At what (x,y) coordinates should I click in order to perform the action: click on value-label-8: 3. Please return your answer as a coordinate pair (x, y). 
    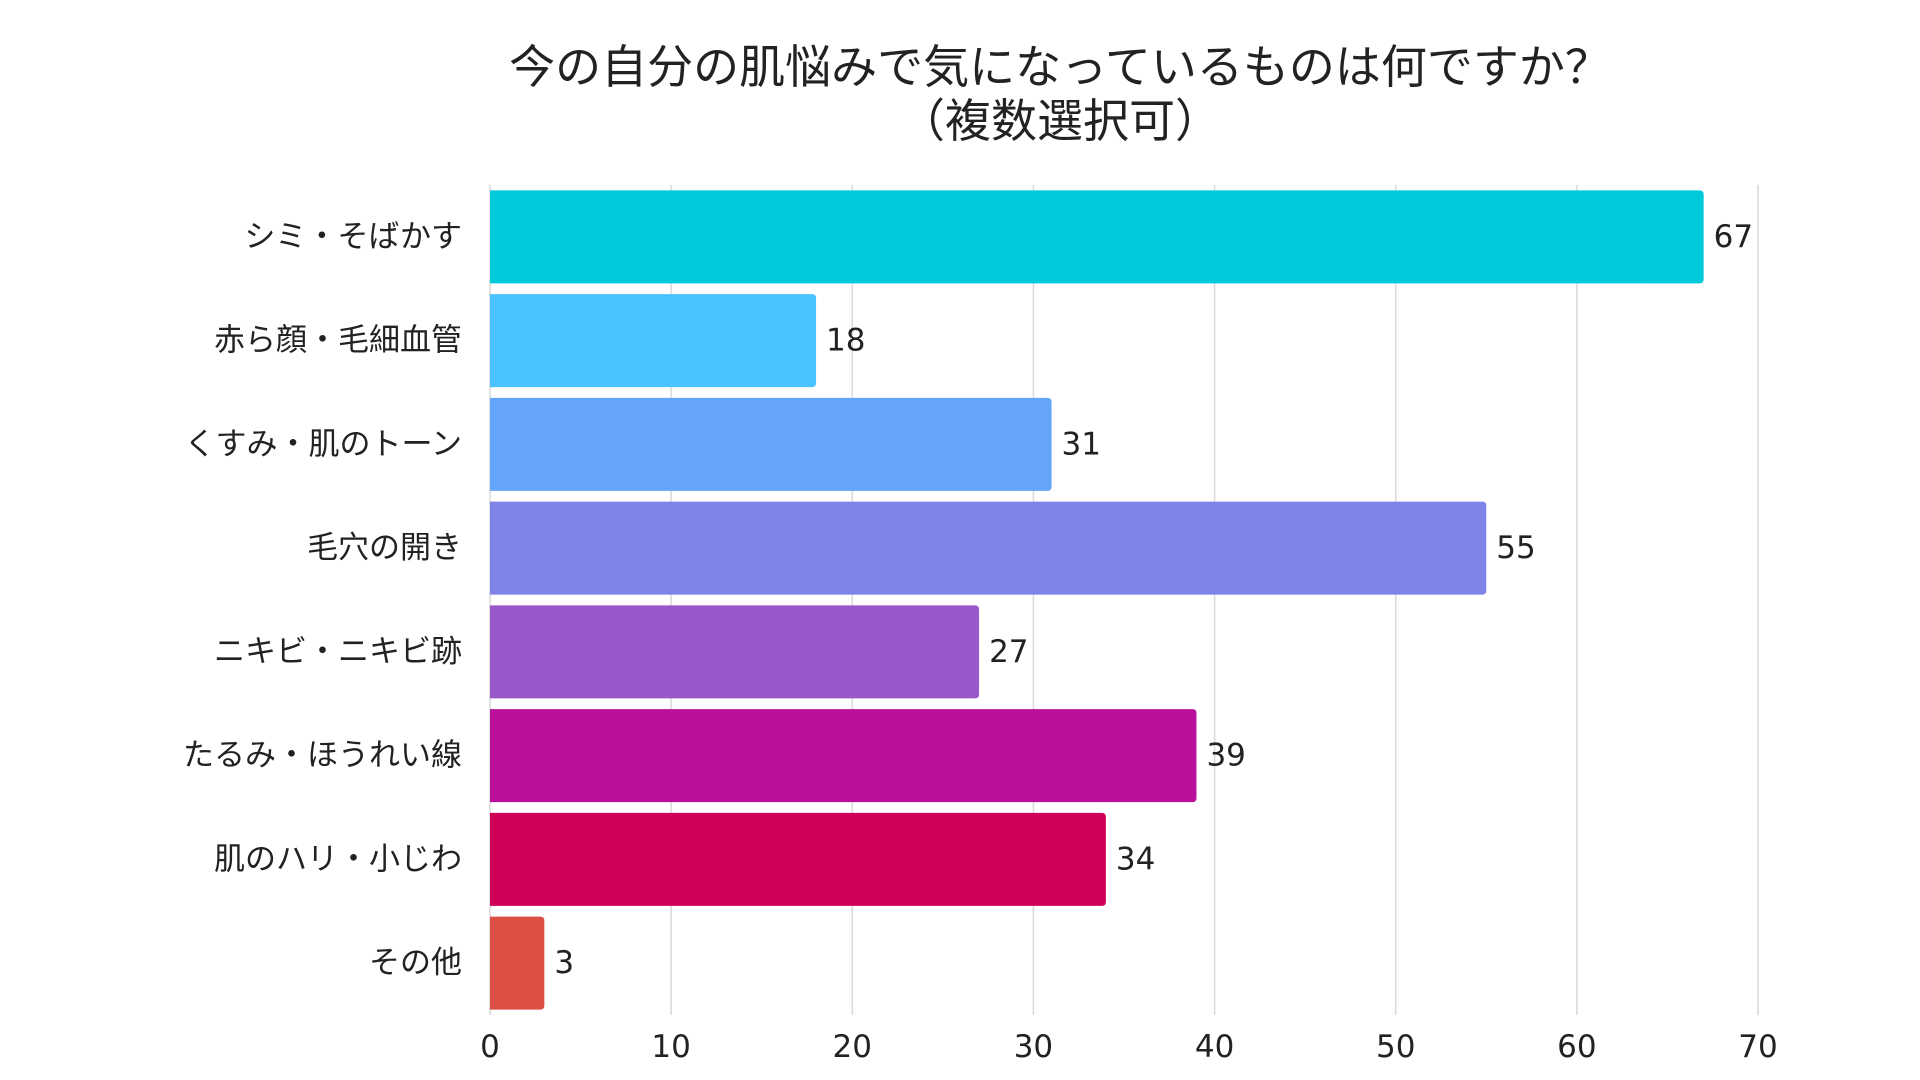
    Looking at the image, I should click on (564, 963).